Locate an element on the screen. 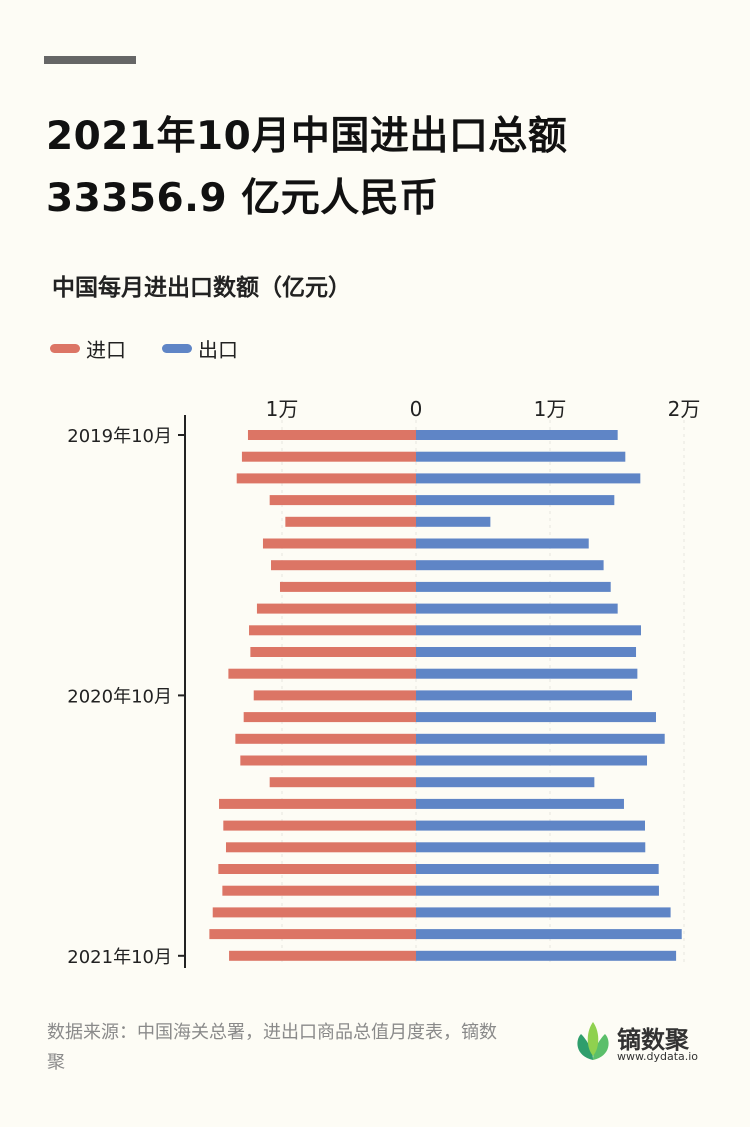 Image resolution: width=750 pixels, height=1127 pixels. legend-item-import: 进口 is located at coordinates (88, 348).